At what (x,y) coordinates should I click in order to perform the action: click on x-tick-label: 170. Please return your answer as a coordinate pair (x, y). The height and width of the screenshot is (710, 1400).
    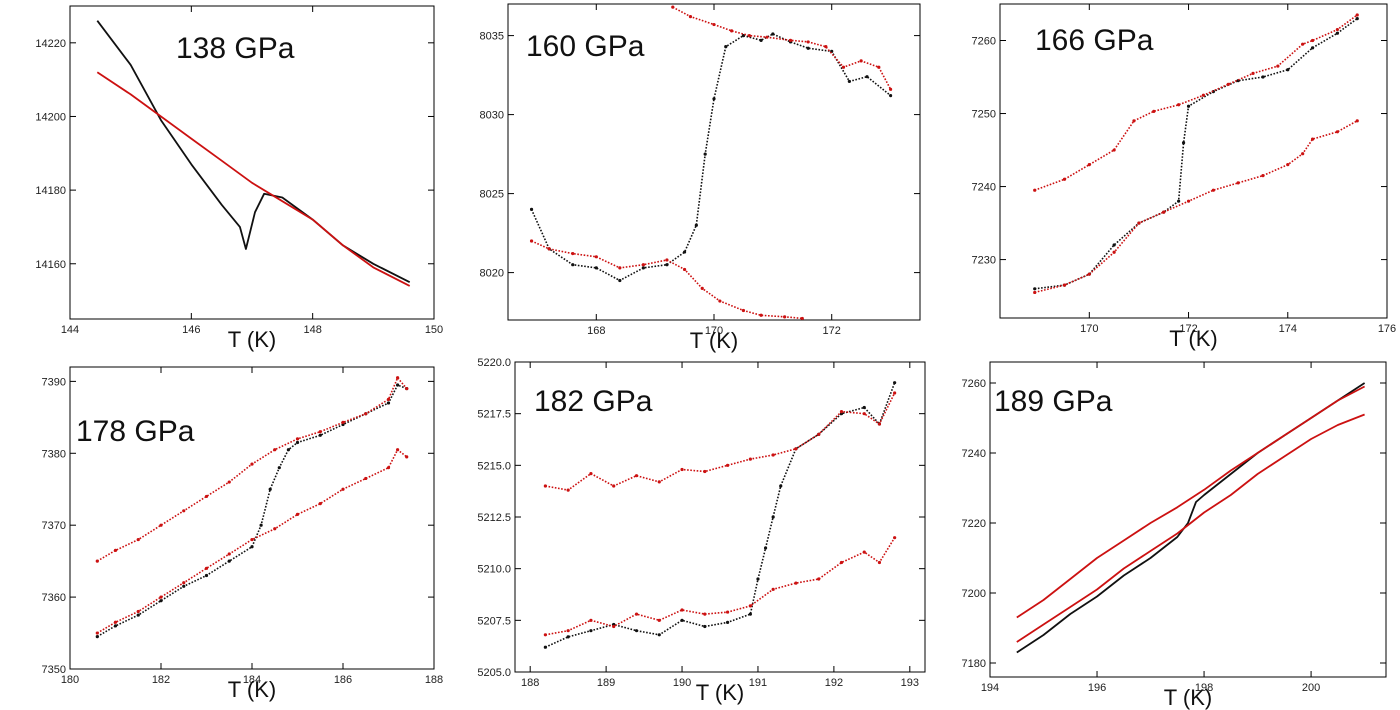
    Looking at the image, I should click on (1089, 329).